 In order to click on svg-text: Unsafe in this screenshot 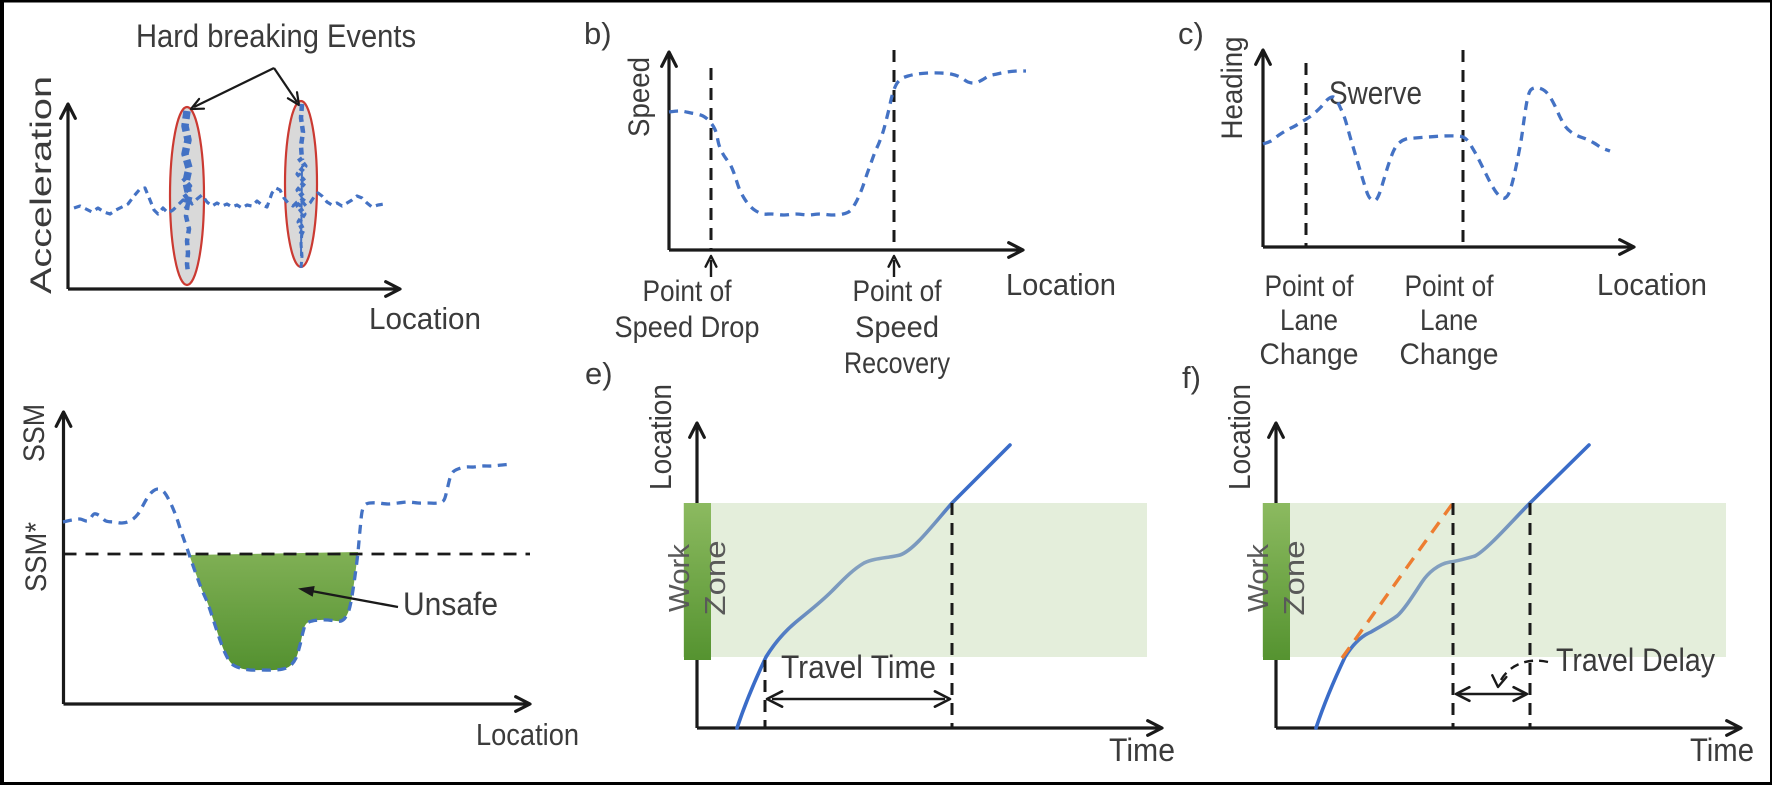, I will do `click(450, 604)`.